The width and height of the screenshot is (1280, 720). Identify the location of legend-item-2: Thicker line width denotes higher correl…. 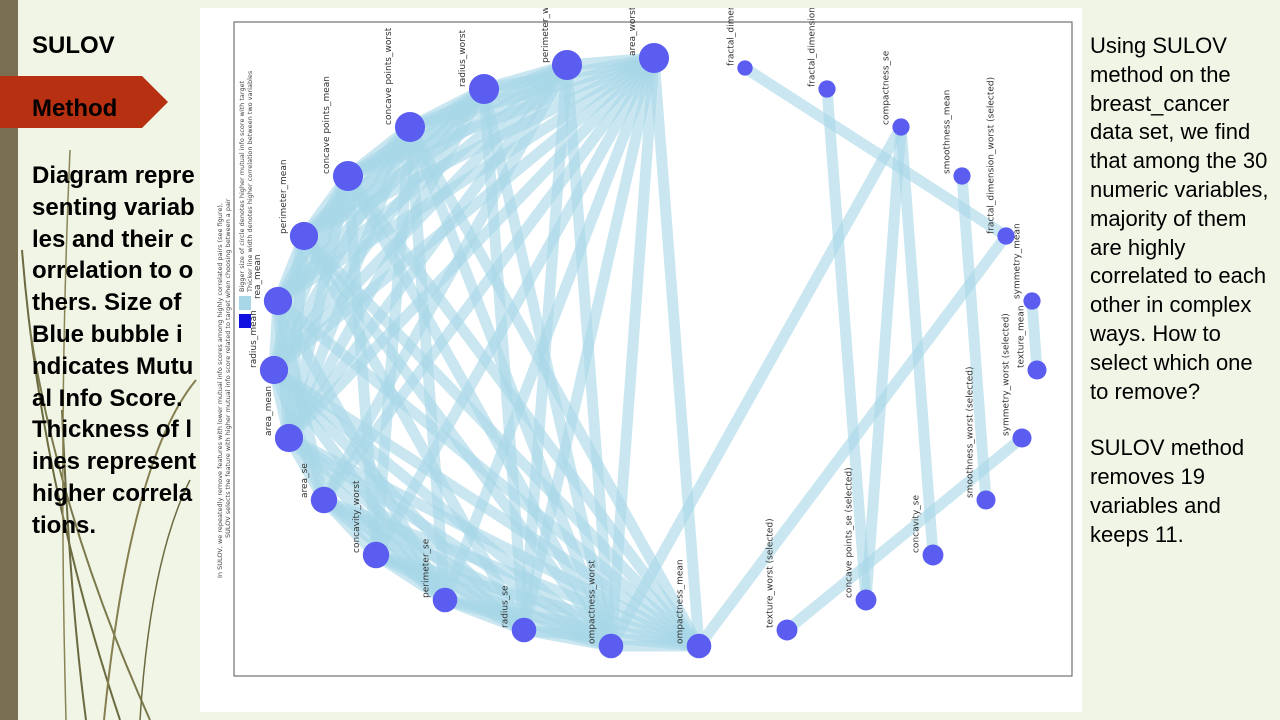
(250, 181).